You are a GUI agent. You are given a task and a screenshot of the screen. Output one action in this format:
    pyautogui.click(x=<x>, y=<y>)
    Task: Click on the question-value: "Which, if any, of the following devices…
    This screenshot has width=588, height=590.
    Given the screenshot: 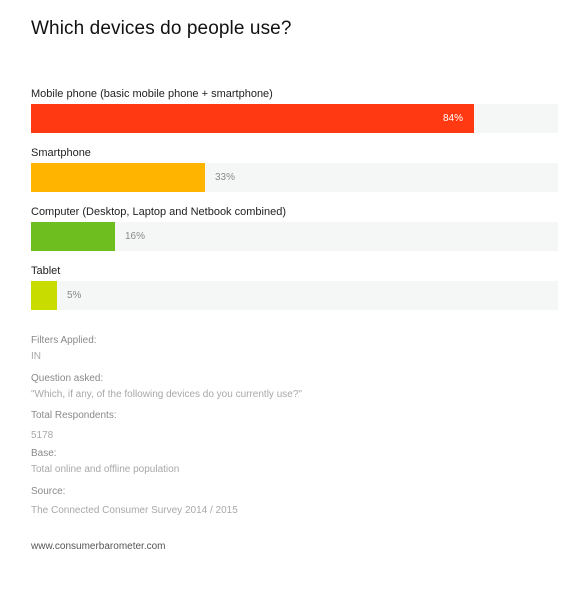 What is the action you would take?
    pyautogui.click(x=166, y=394)
    